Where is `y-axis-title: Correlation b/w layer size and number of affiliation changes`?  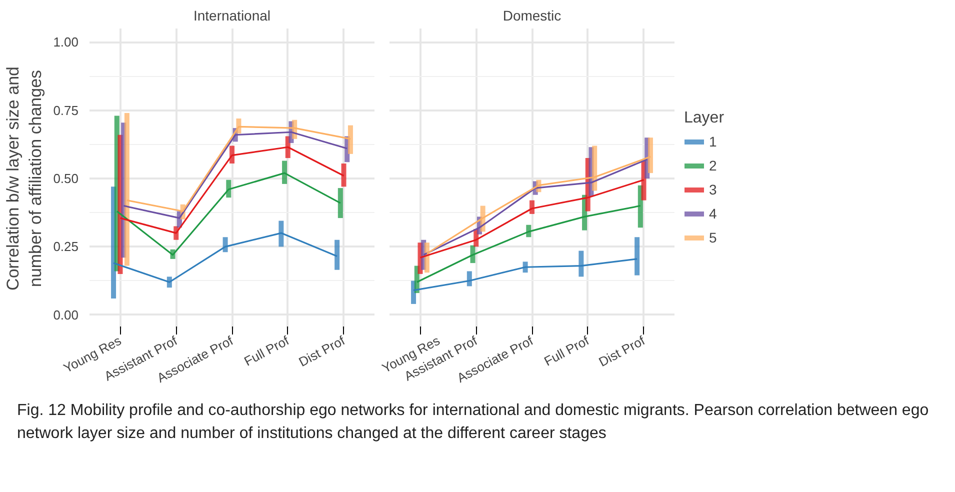
y-axis-title: Correlation b/w layer size and number of affiliation changes is located at coordinates (24, 178).